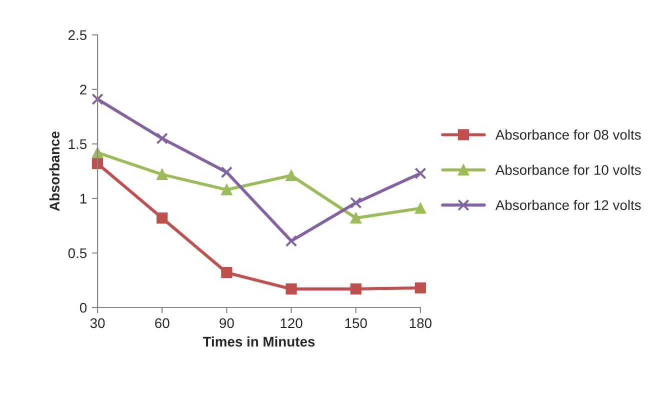  I want to click on y-tick-label: 1.5, so click(77, 144).